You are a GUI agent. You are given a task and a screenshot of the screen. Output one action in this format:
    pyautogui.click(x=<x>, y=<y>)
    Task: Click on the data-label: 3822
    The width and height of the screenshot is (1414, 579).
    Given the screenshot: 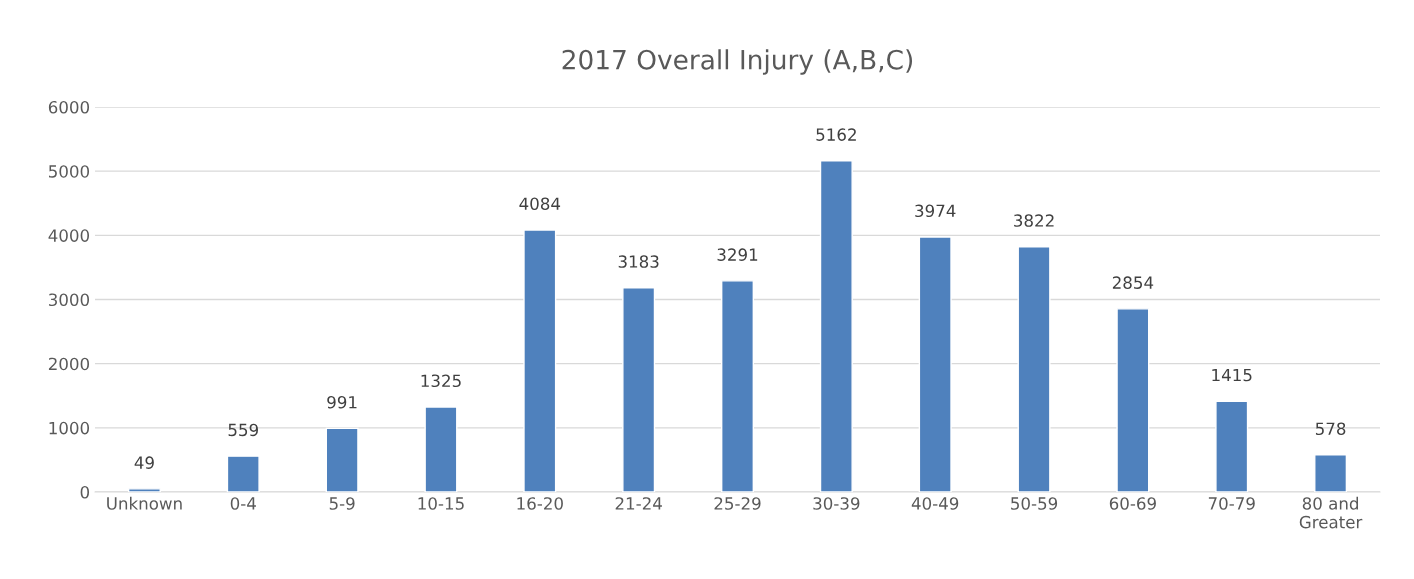 What is the action you would take?
    pyautogui.click(x=1034, y=220)
    